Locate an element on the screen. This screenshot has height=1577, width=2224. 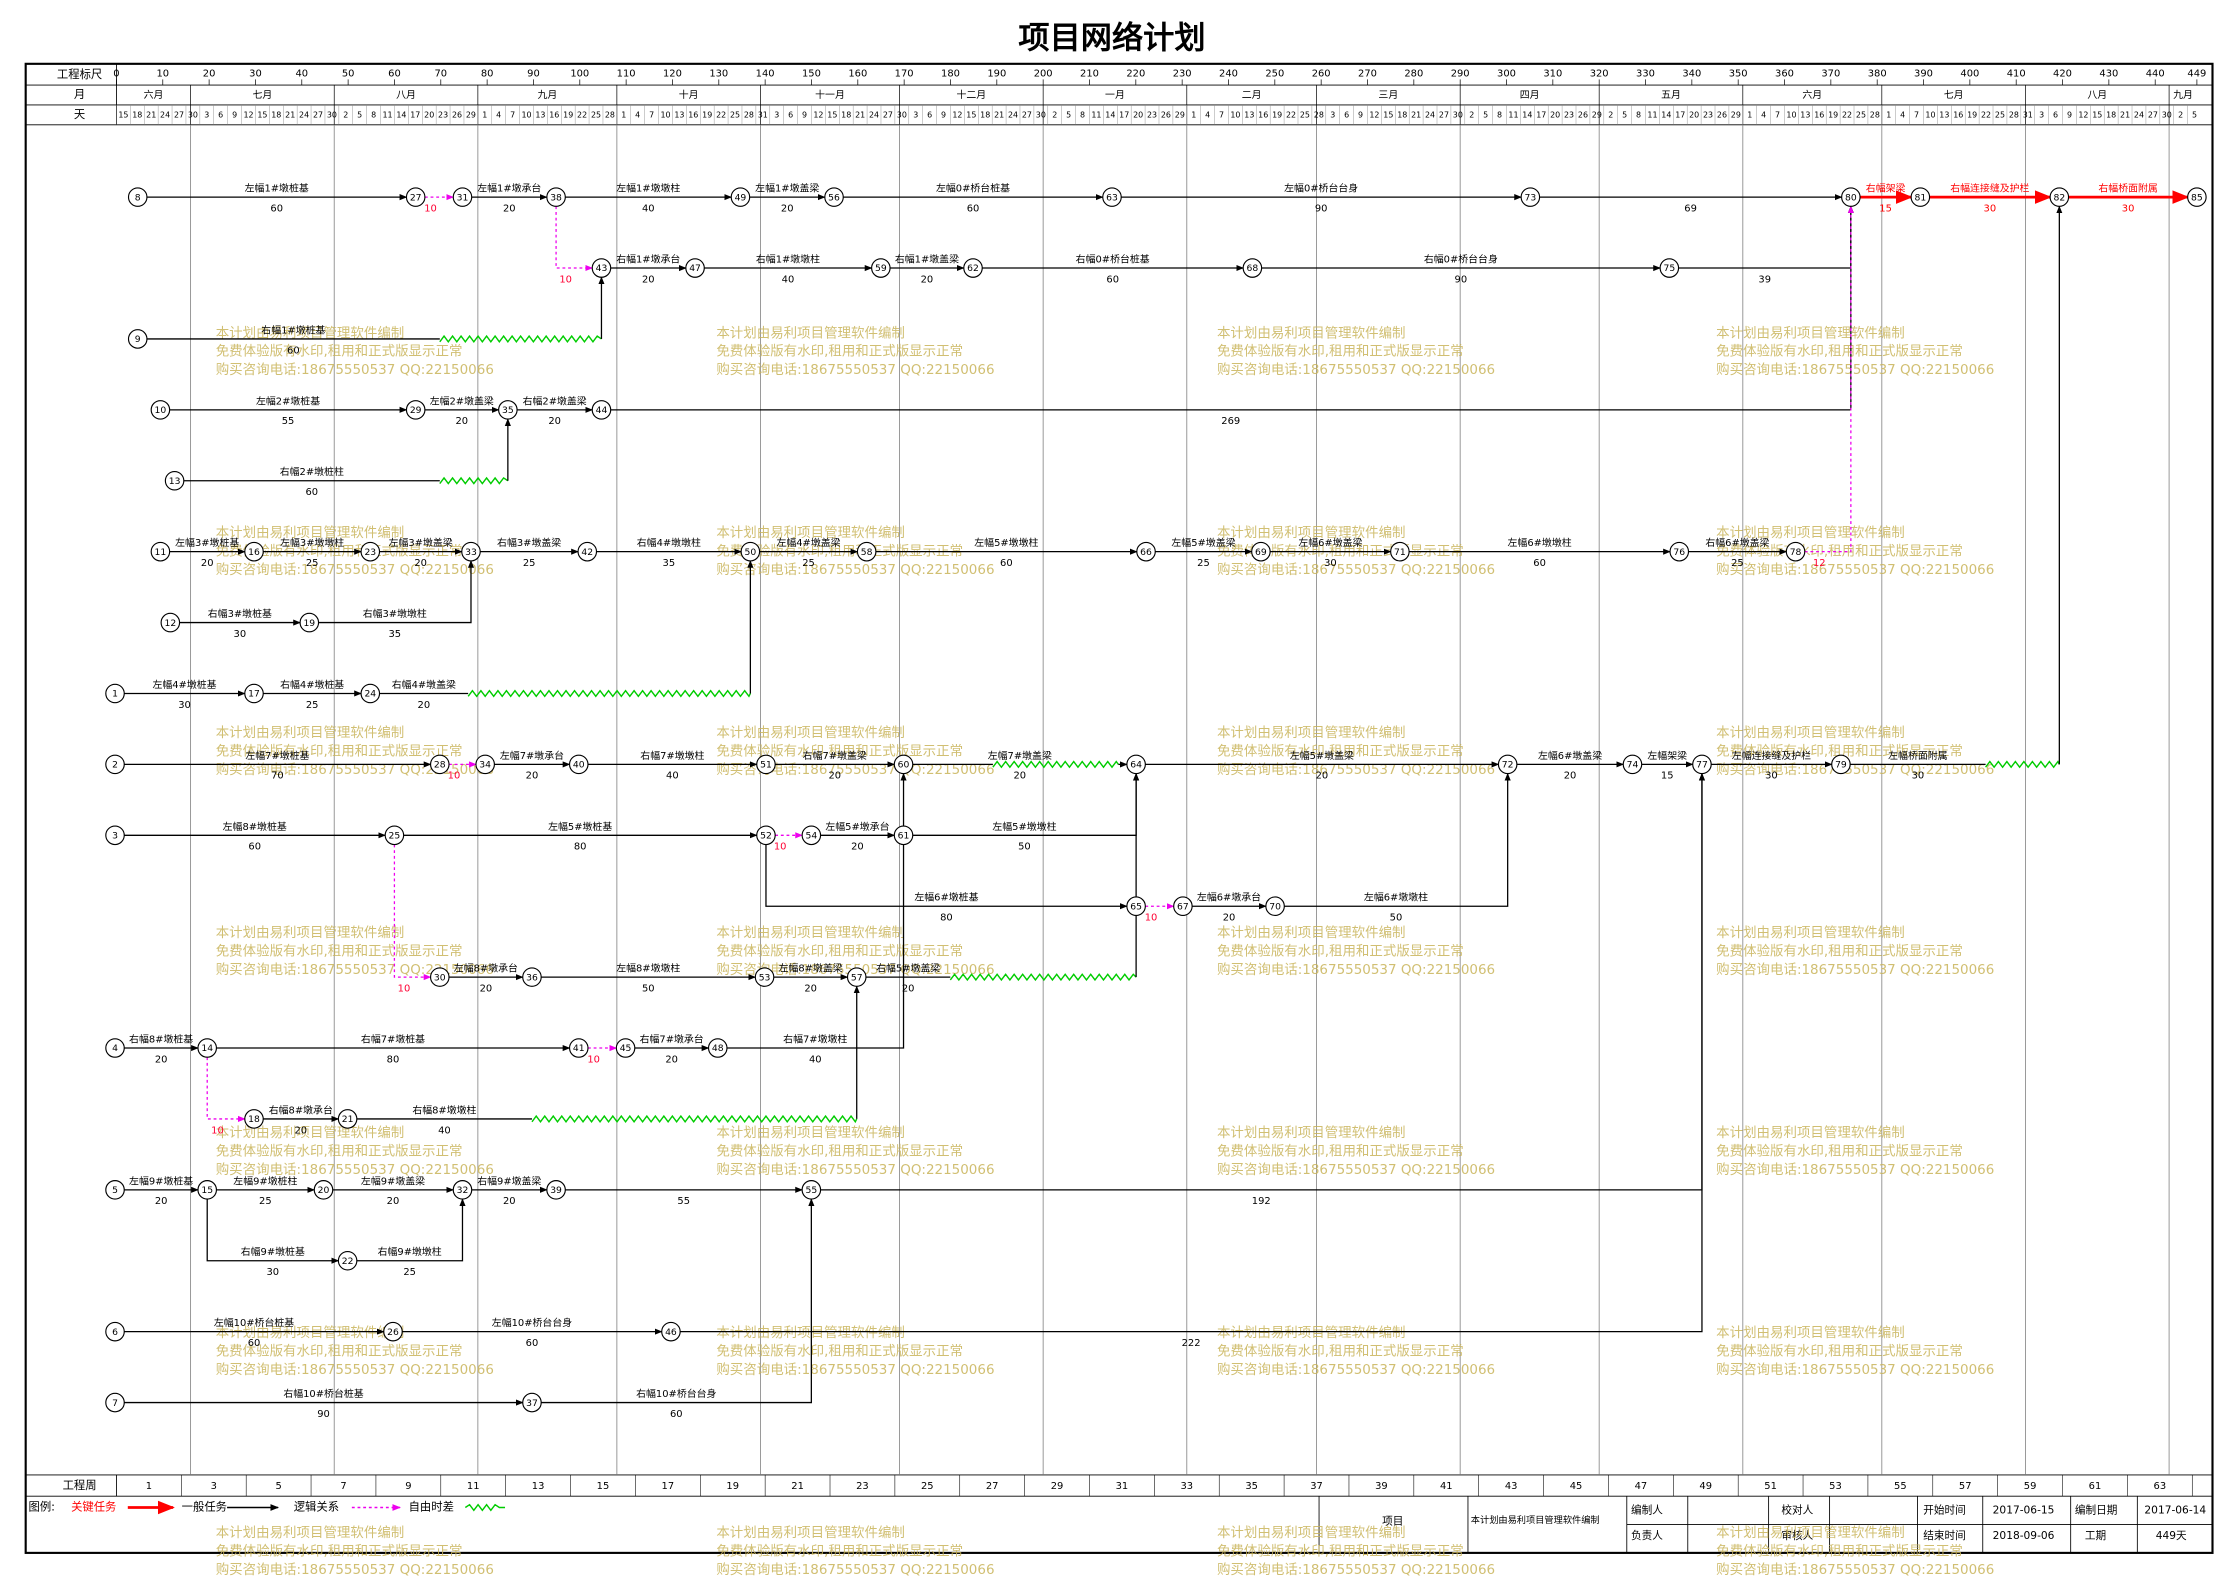
day-label: 11 is located at coordinates (1652, 114).